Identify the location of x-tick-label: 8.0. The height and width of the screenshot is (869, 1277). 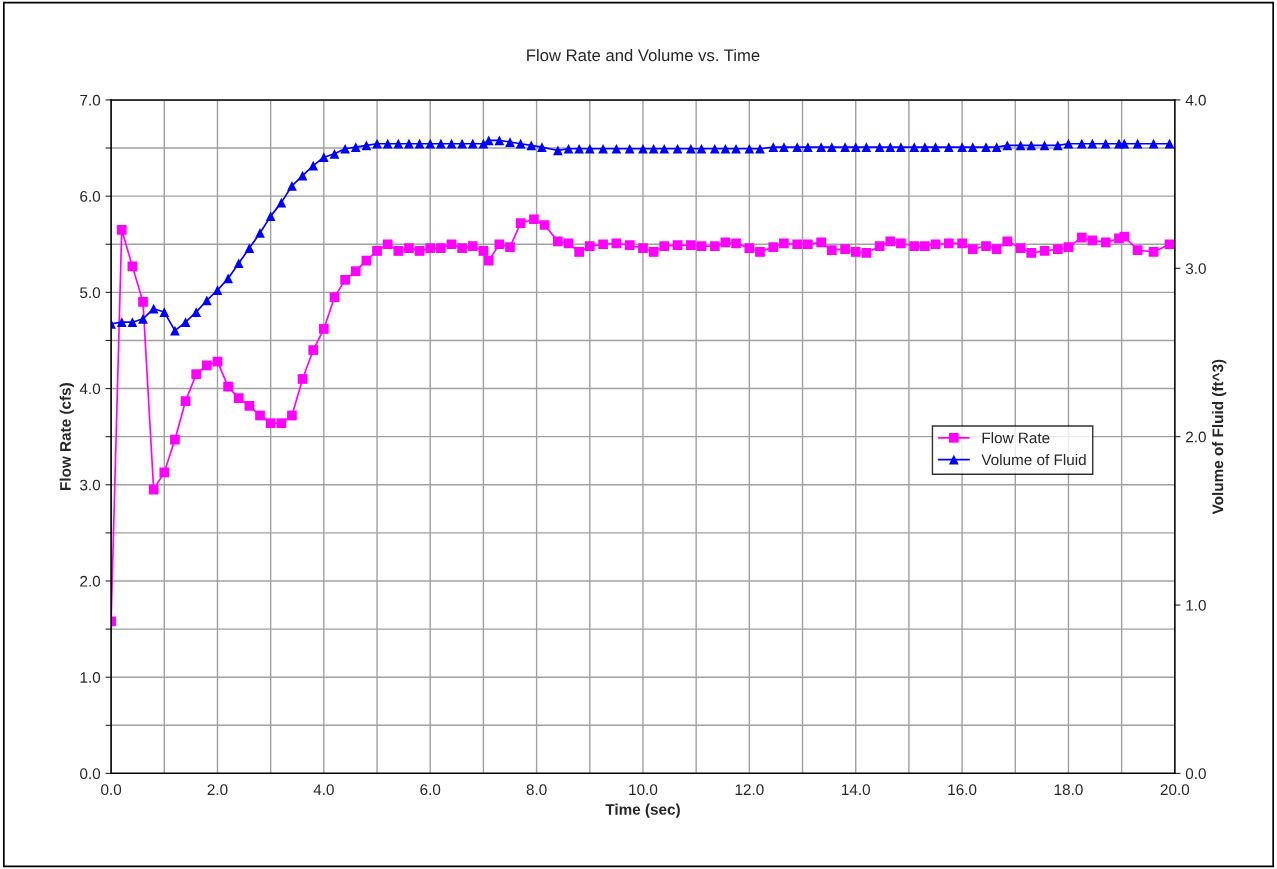
(536, 790).